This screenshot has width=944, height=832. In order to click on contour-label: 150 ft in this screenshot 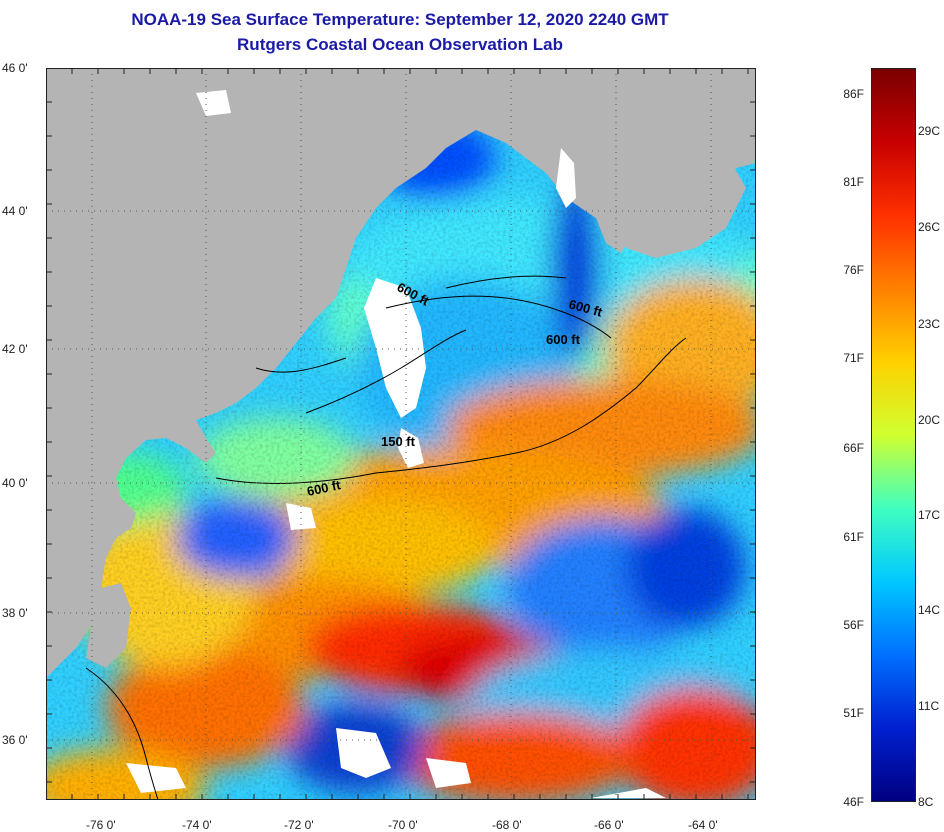, I will do `click(398, 441)`.